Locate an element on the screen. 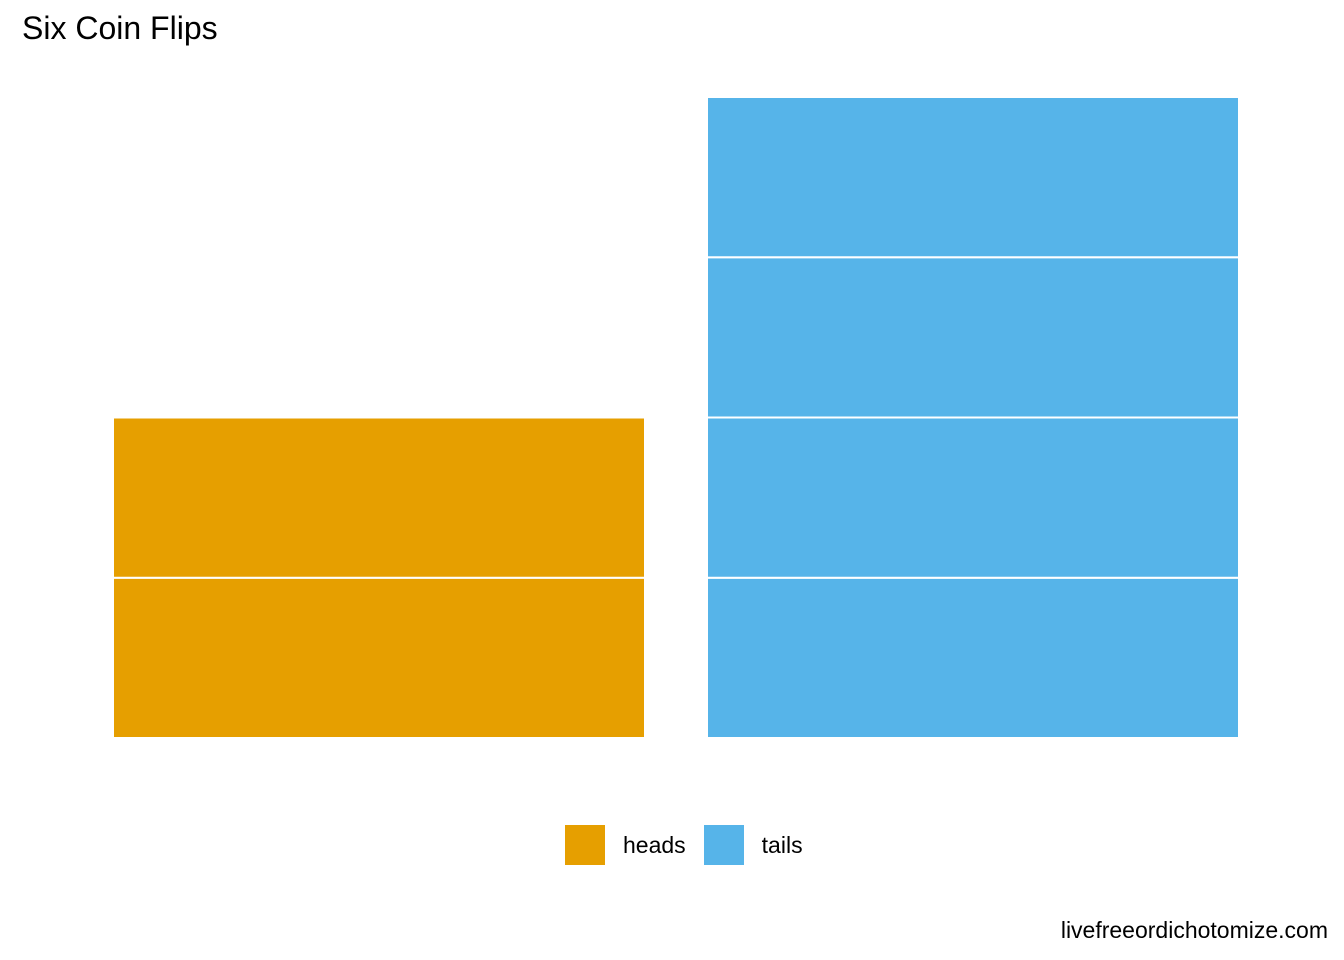  legend-label-heads: heads is located at coordinates (654, 844).